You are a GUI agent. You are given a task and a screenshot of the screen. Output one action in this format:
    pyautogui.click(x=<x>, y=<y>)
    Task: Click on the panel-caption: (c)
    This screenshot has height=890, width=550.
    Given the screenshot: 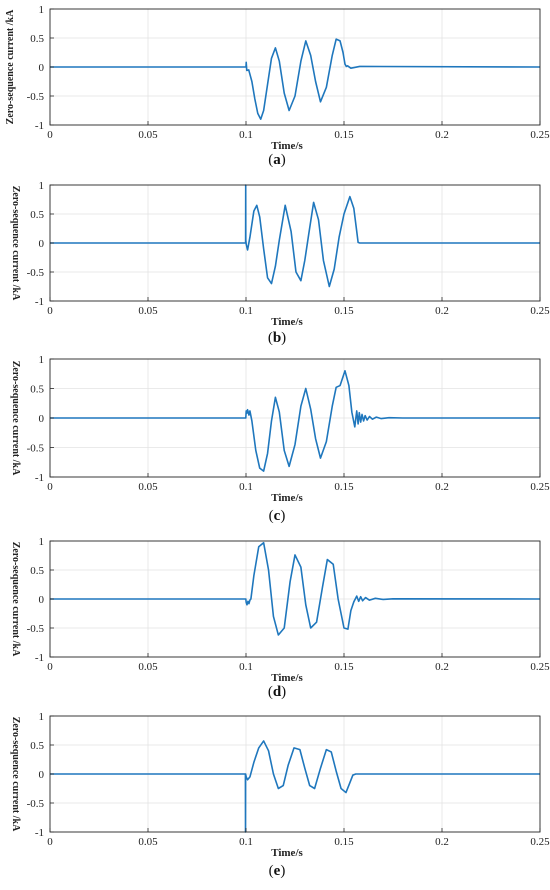 What is the action you would take?
    pyautogui.click(x=277, y=516)
    